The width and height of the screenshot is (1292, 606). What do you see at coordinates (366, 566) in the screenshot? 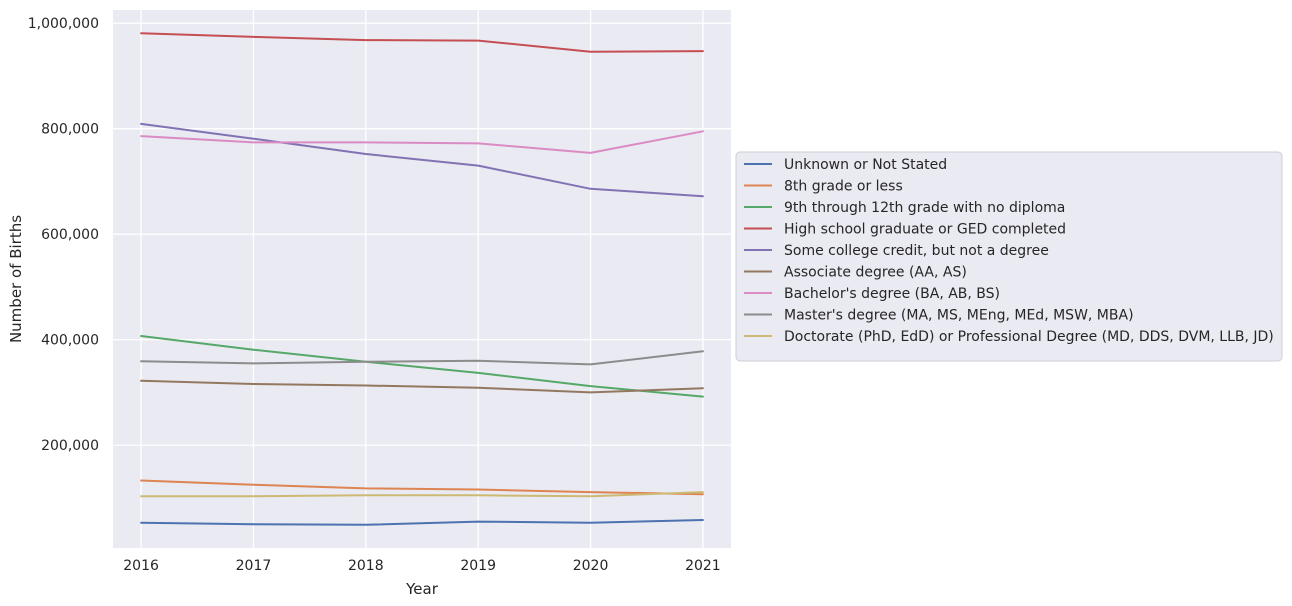
I see `x-tick-label: 2018` at bounding box center [366, 566].